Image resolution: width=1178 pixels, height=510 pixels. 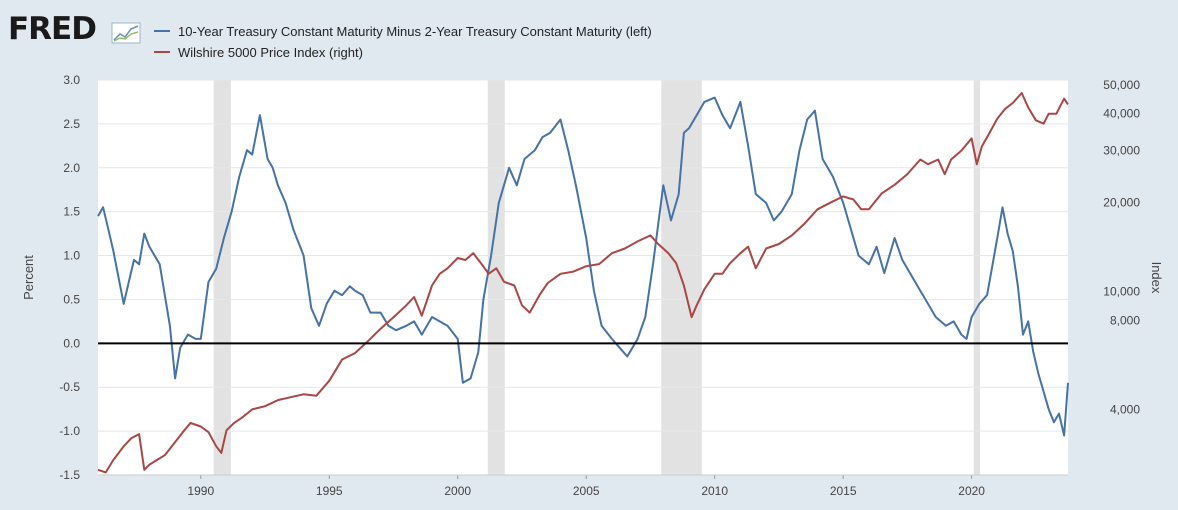 What do you see at coordinates (714, 491) in the screenshot?
I see `x-tick-label: 2010` at bounding box center [714, 491].